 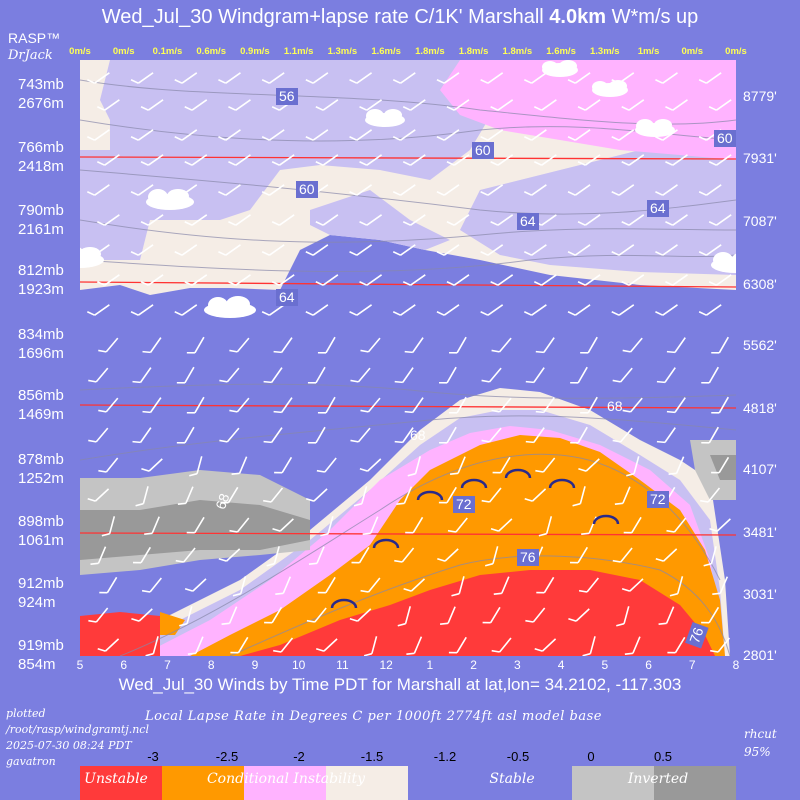 I want to click on pressure-label: 834mb, so click(x=41, y=334).